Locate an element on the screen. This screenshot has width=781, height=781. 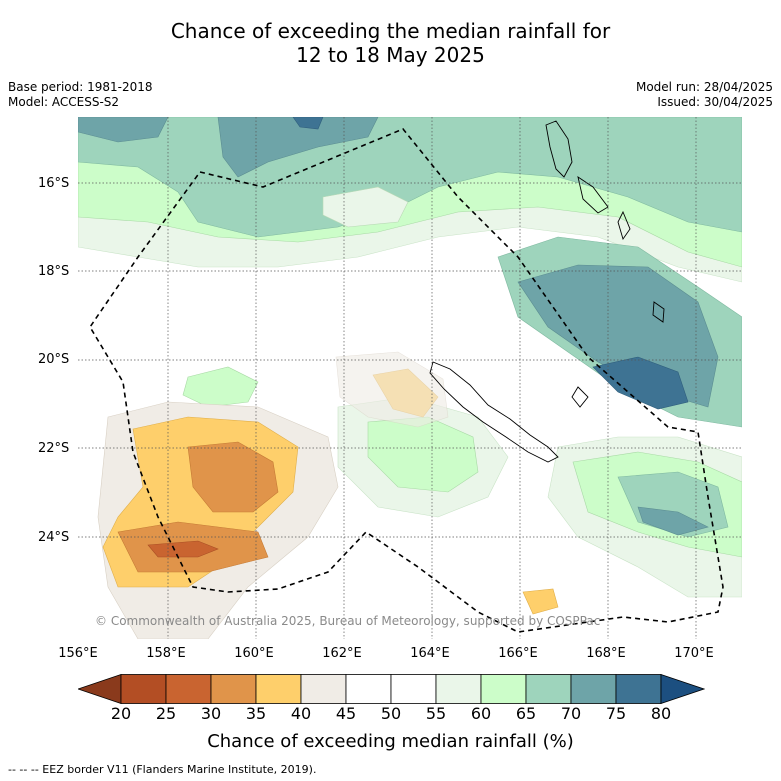
colorbar-tick-65: 65 is located at coordinates (526, 713).